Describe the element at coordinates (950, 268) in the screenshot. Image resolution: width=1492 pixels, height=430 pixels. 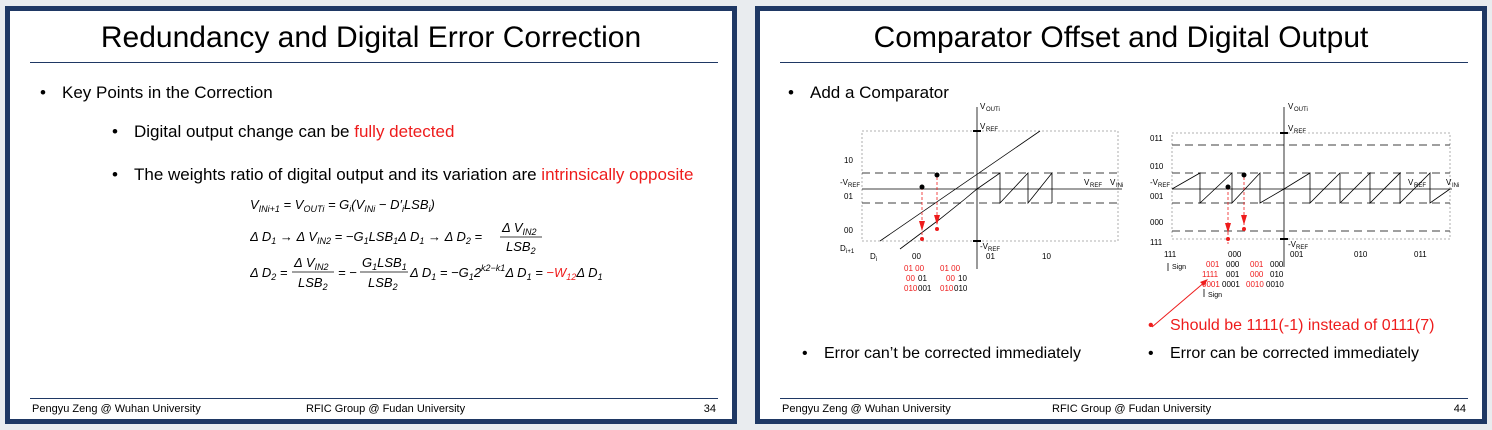
I see `code-row1-right: 01 00` at that location.